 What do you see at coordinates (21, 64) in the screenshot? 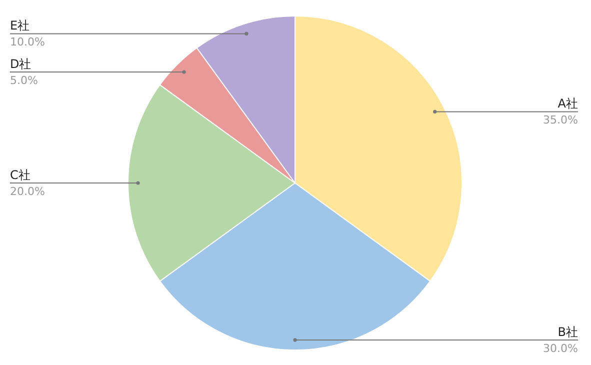
I see `slice-label: D社` at bounding box center [21, 64].